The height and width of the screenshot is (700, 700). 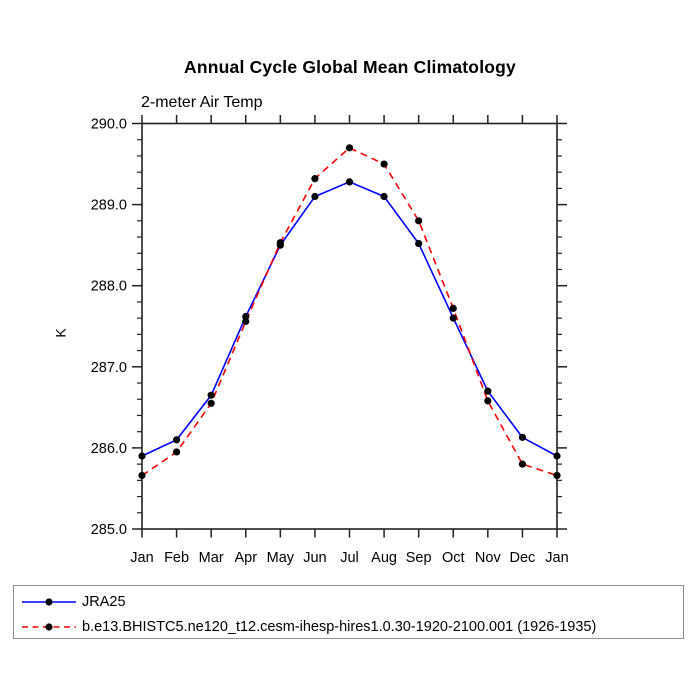 I want to click on x-tick-label: Jun, so click(x=314, y=558).